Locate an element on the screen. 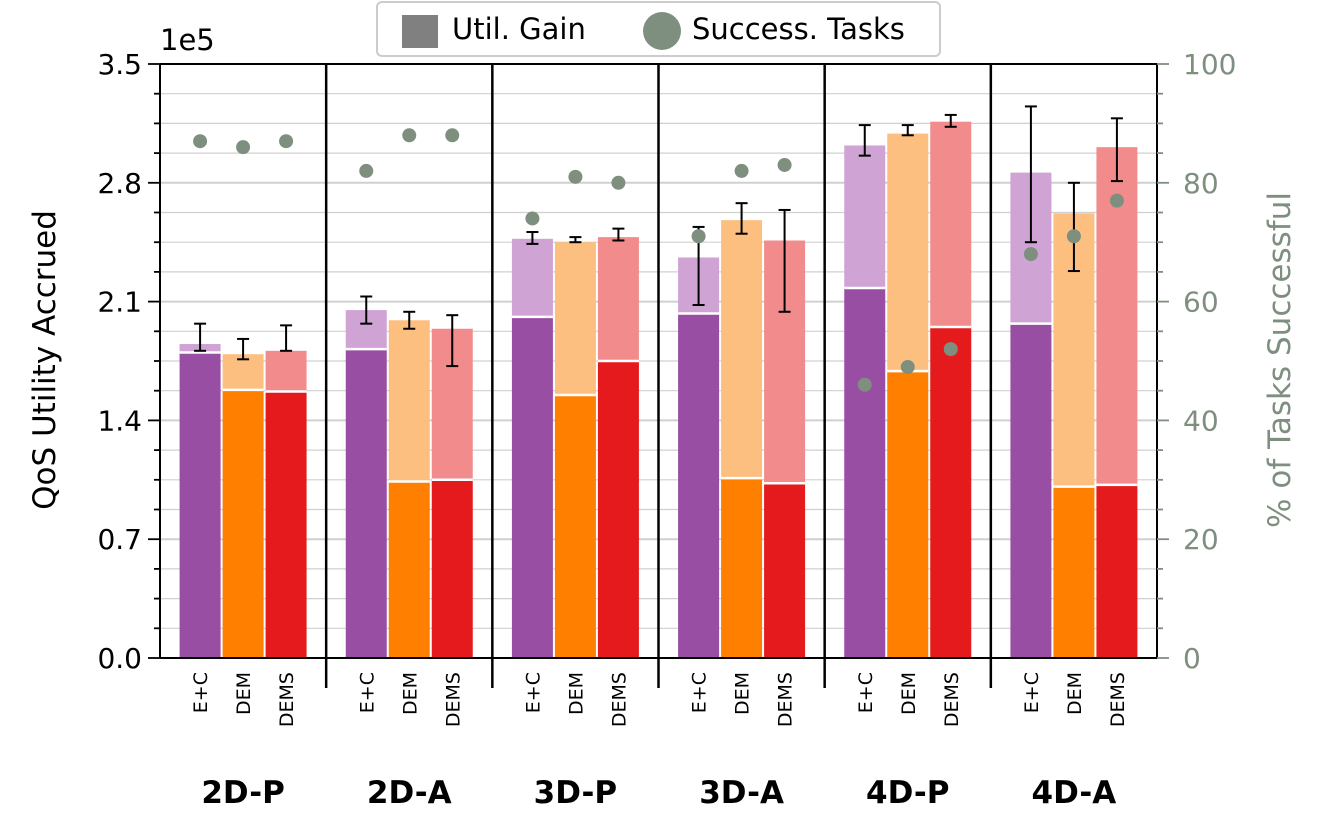  success-dot-3D-A-DEM is located at coordinates (741, 170).